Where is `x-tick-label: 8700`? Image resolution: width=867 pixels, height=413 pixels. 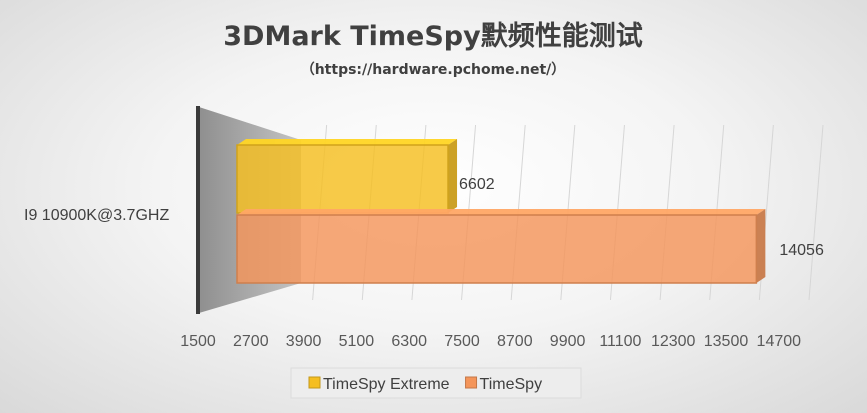
x-tick-label: 8700 is located at coordinates (515, 341).